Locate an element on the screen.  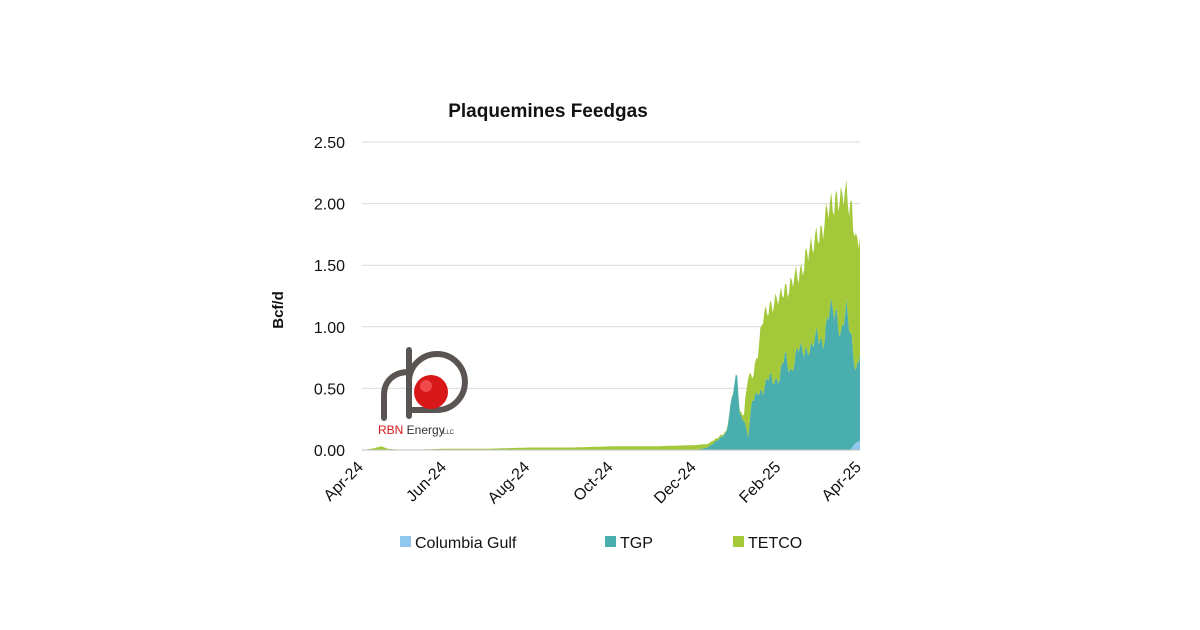
y-tick-label: 0.50 is located at coordinates (329, 389).